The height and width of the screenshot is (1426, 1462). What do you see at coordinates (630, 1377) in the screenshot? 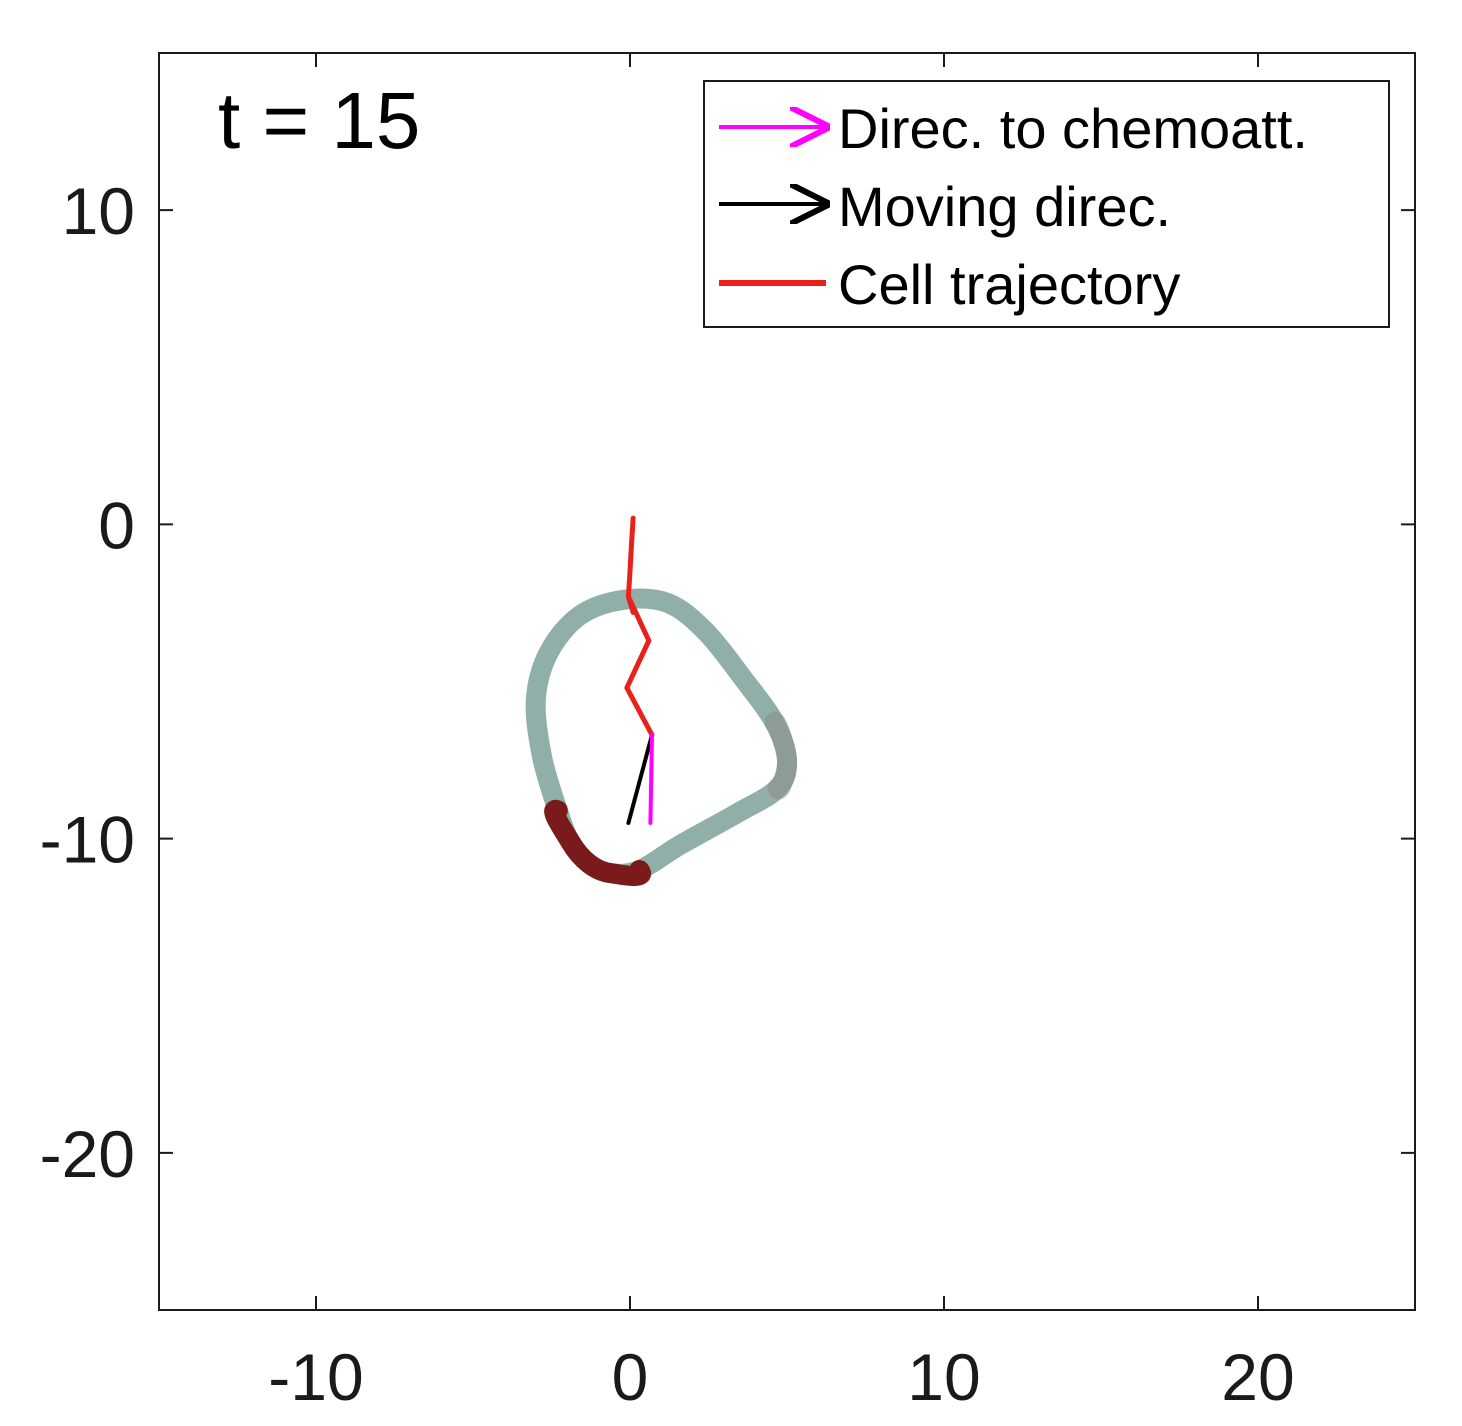
I see `x-tick-label: 0` at bounding box center [630, 1377].